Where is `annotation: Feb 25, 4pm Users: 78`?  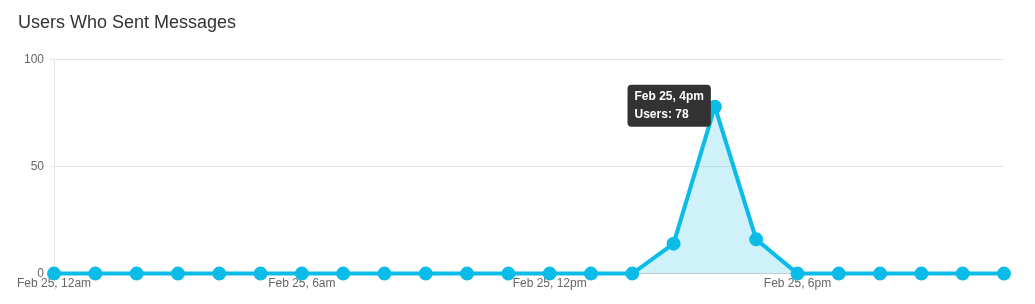 annotation: Feb 25, 4pm Users: 78 is located at coordinates (669, 104).